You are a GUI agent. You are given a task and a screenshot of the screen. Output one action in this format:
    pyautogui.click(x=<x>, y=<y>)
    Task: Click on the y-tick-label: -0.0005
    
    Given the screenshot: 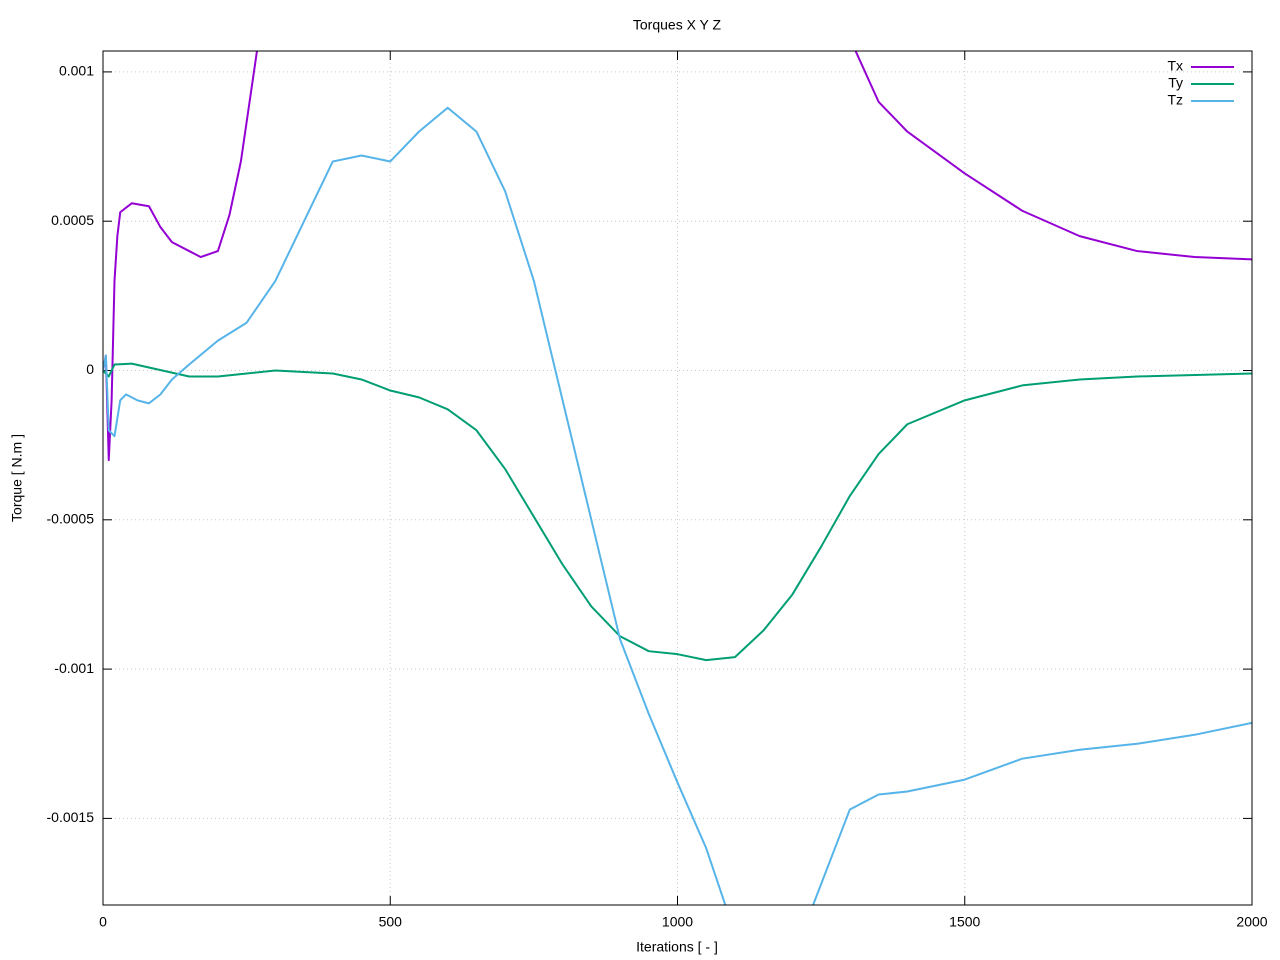 What is the action you would take?
    pyautogui.click(x=71, y=519)
    